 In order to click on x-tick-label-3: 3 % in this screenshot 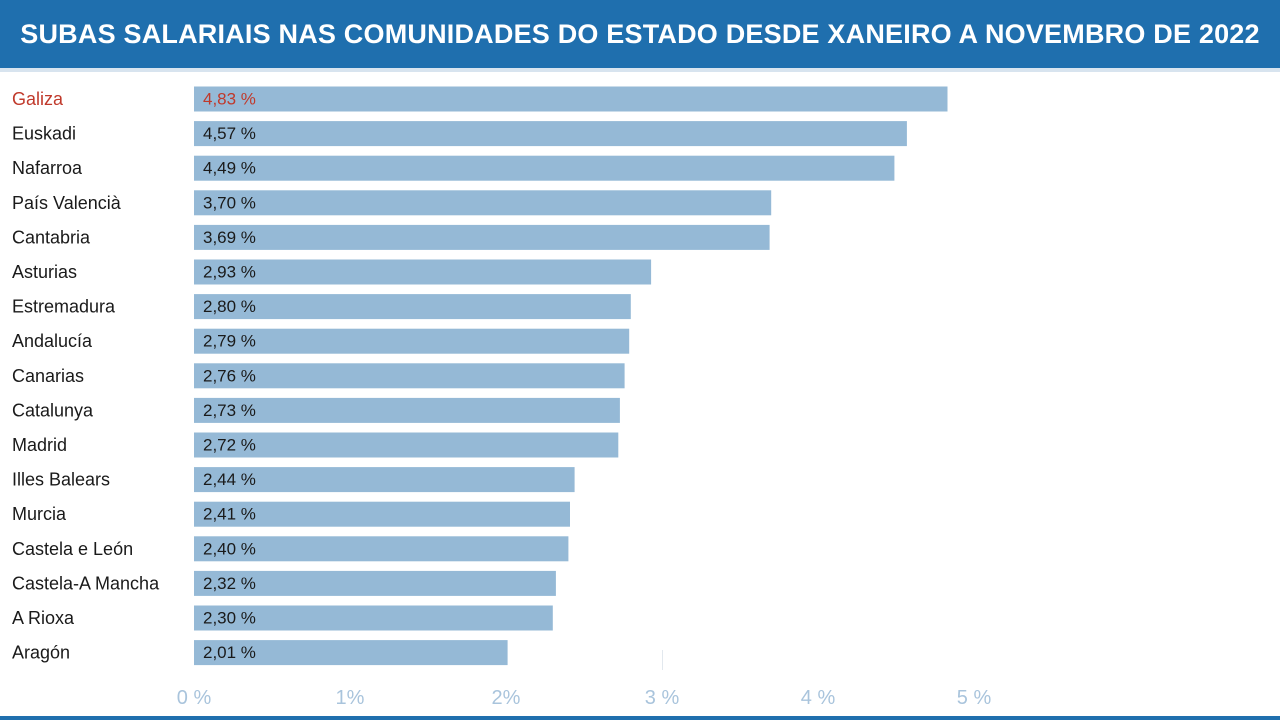, I will do `click(662, 698)`.